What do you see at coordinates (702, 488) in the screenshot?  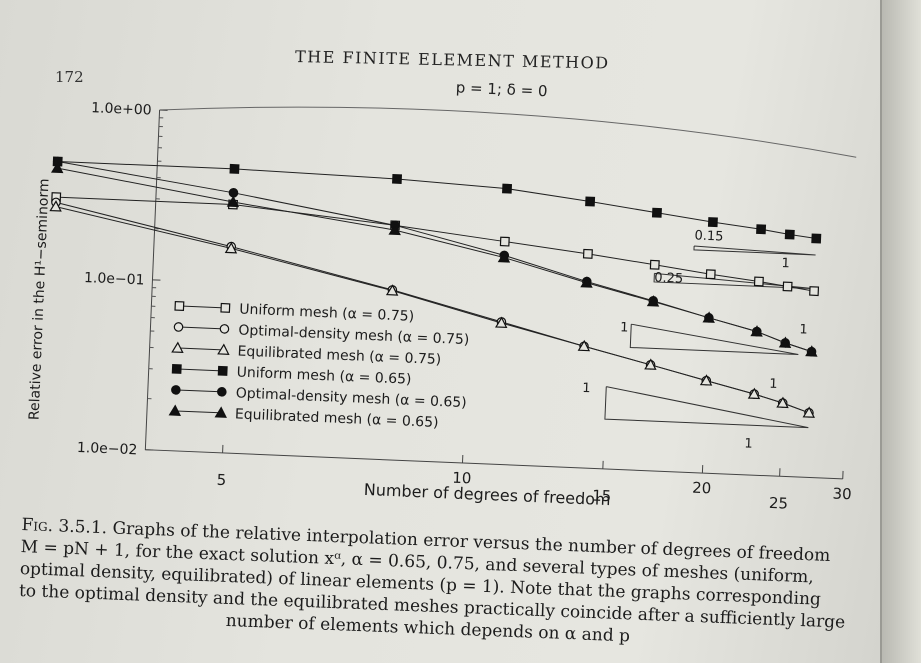 I see `x-tick-label: 20` at bounding box center [702, 488].